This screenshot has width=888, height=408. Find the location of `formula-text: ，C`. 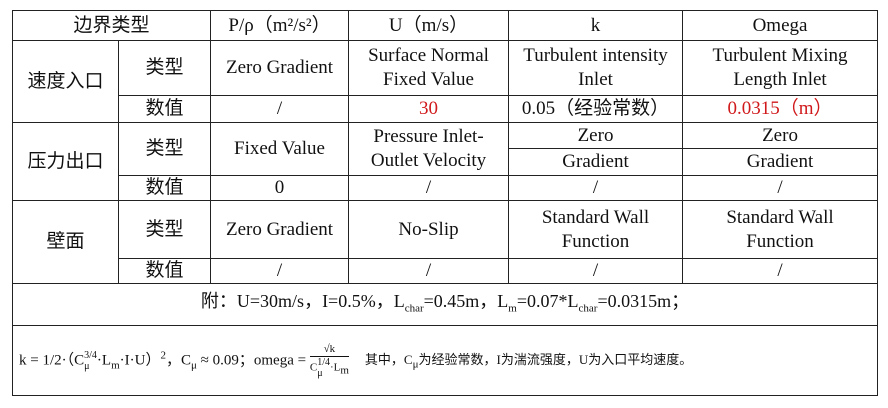

formula-text: ，C is located at coordinates (178, 359).